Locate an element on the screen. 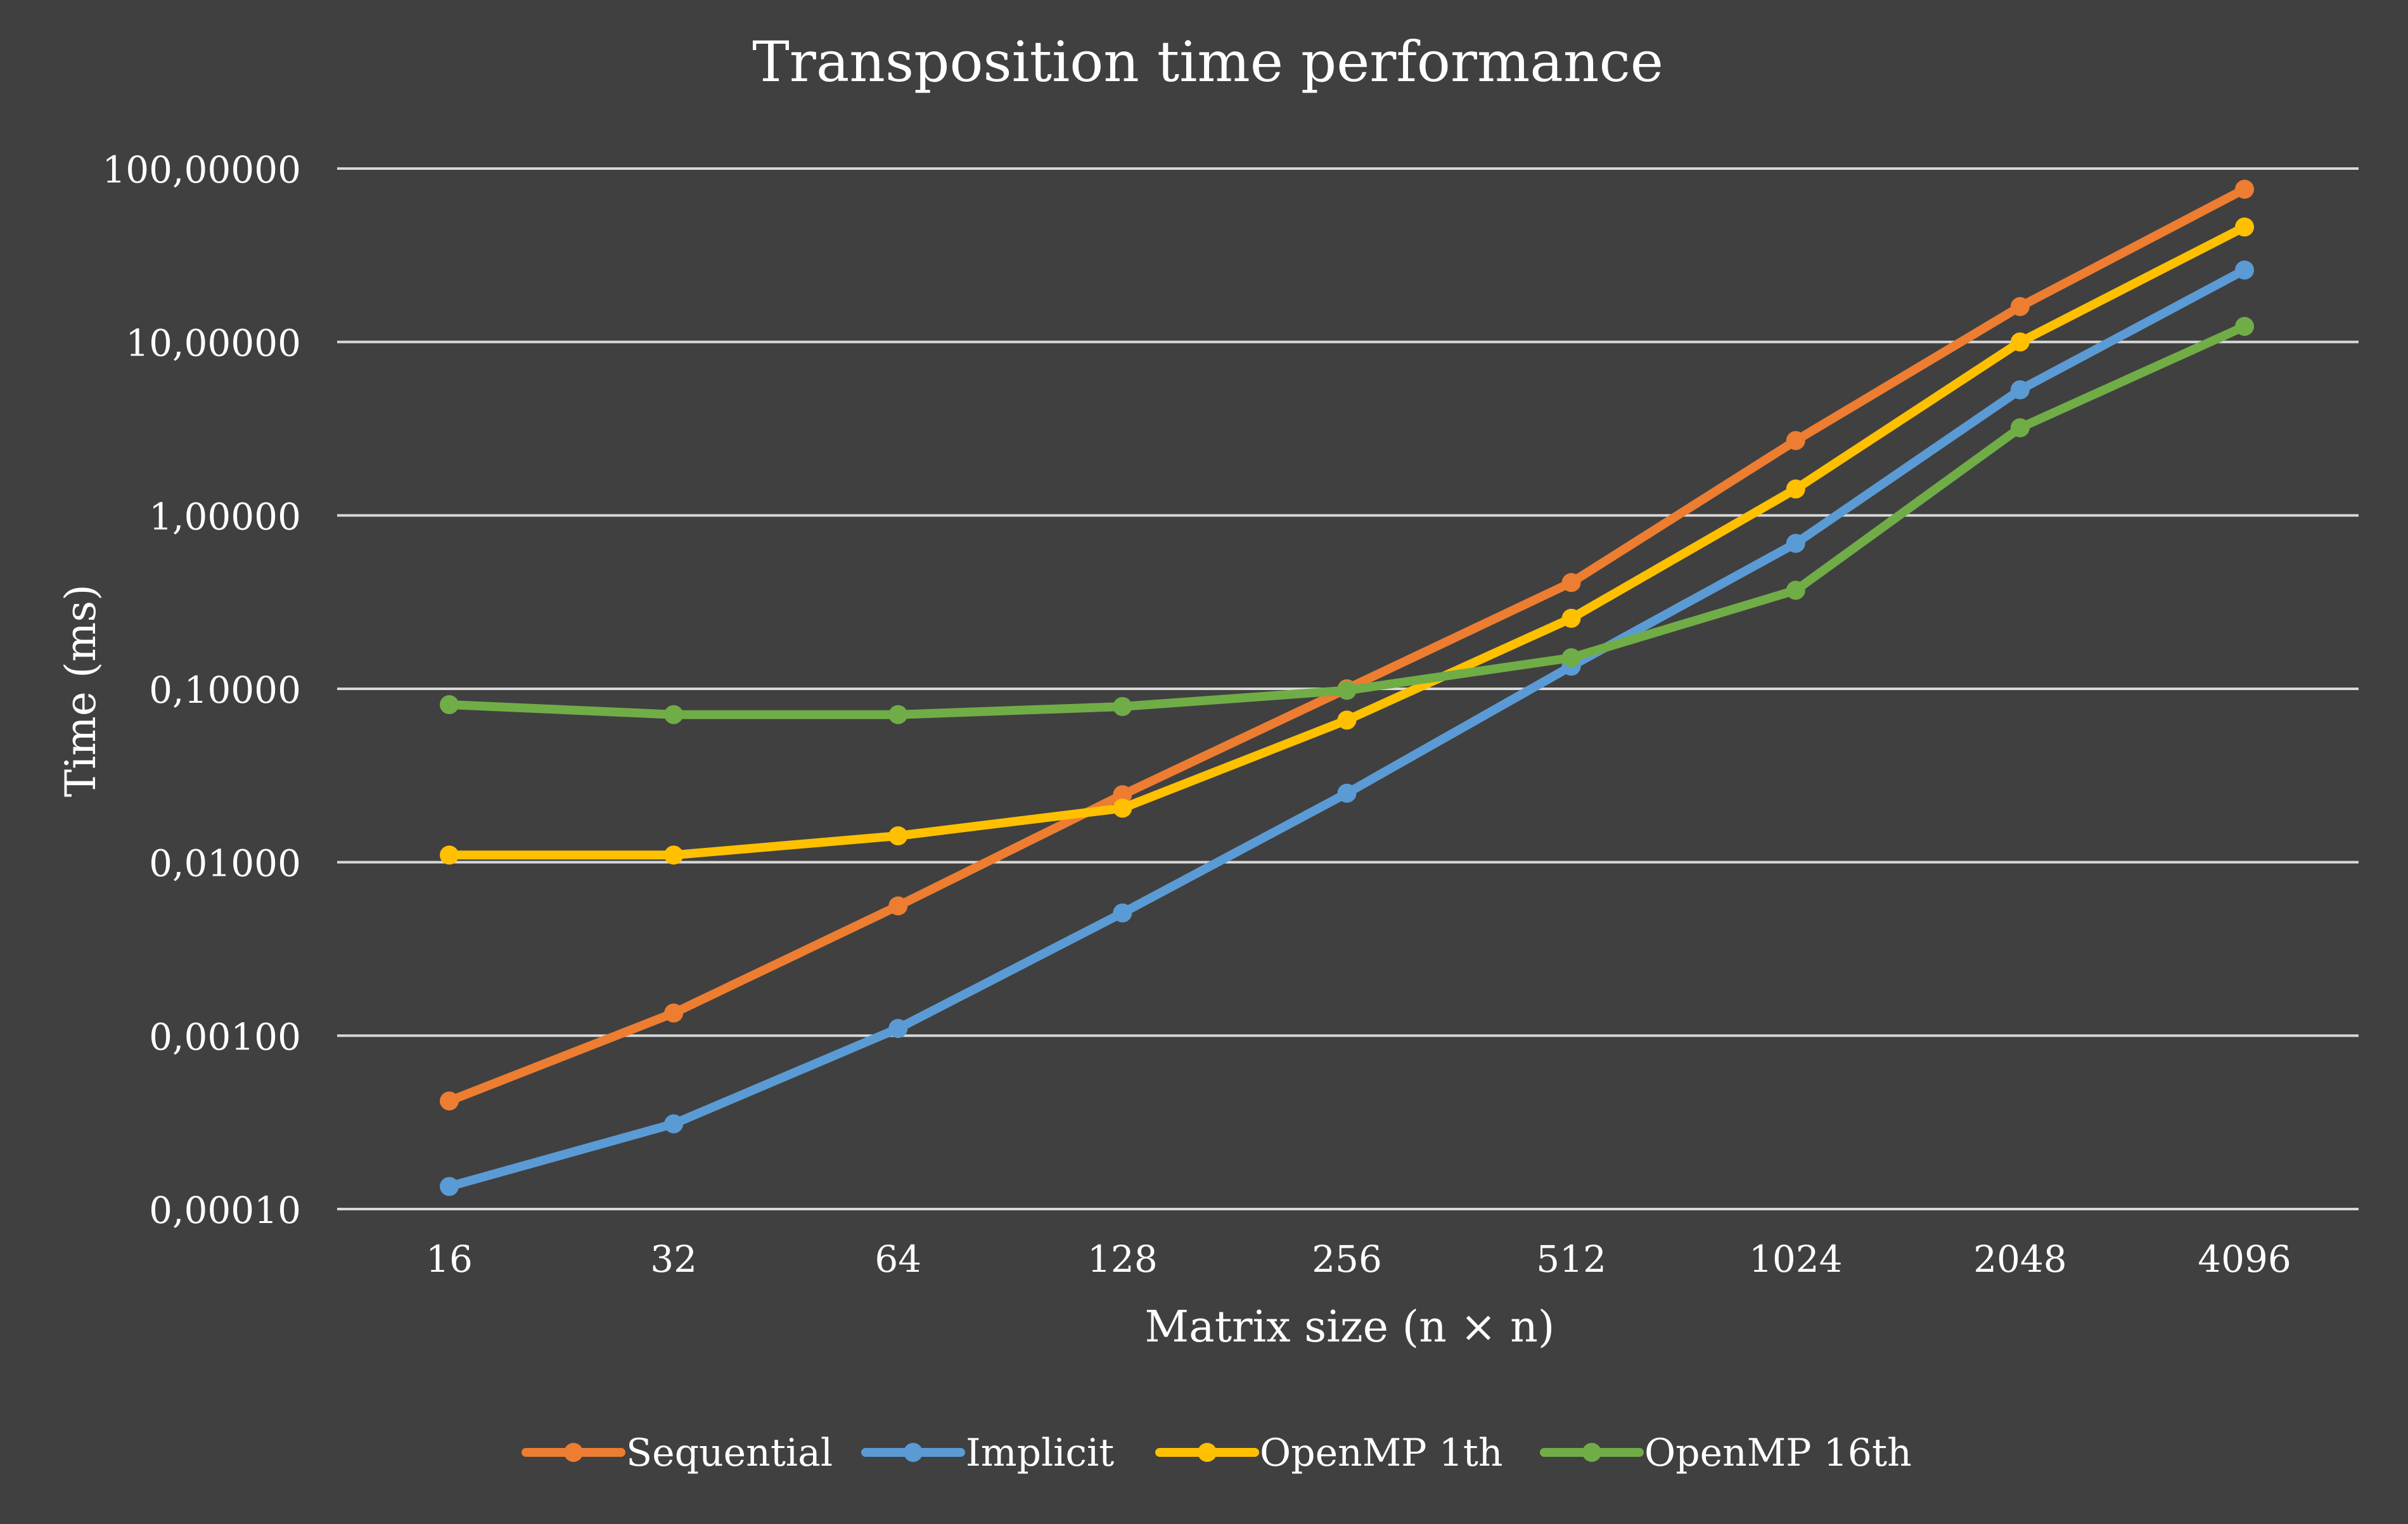  legend-item: OpenMP 16th is located at coordinates (1726, 1453).